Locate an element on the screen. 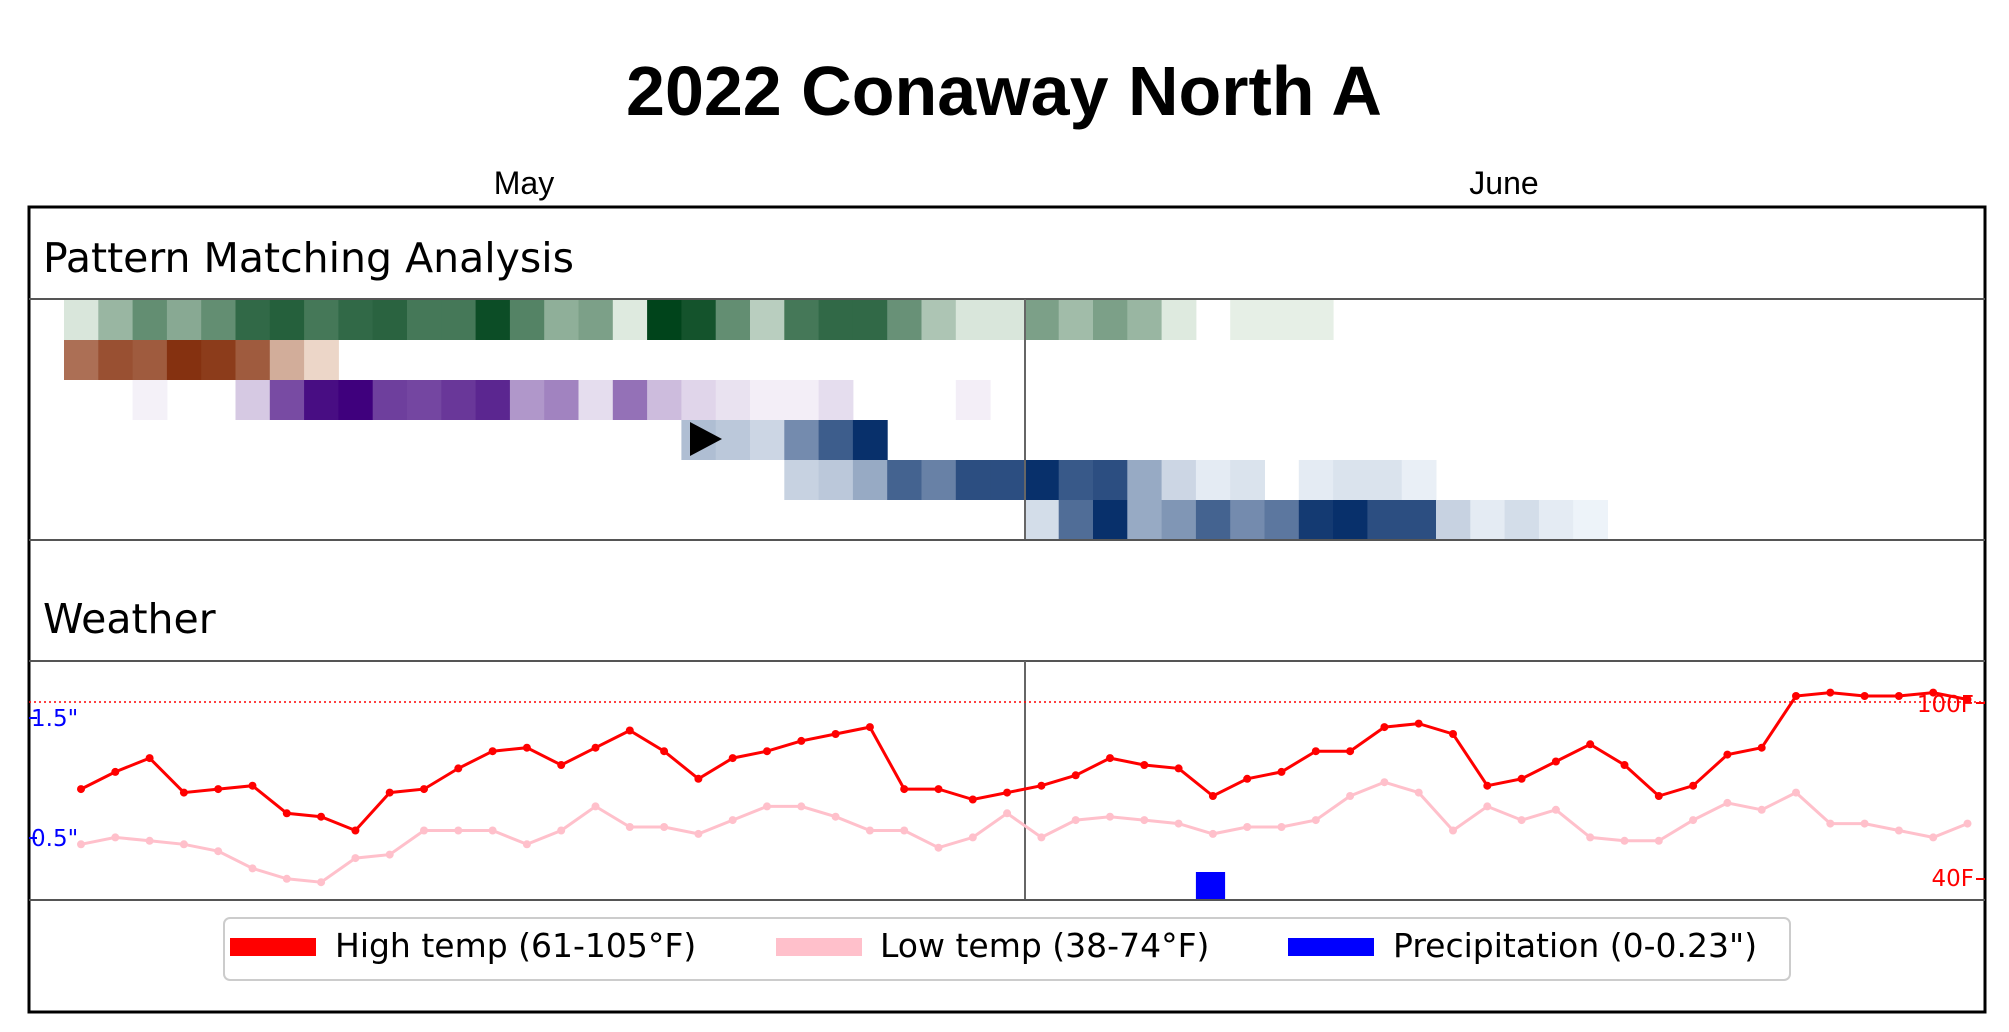 Image resolution: width=2009 pixels, height=1032 pixels. legend-label-precip: Precipitation (0-0.23") is located at coordinates (1575, 945).